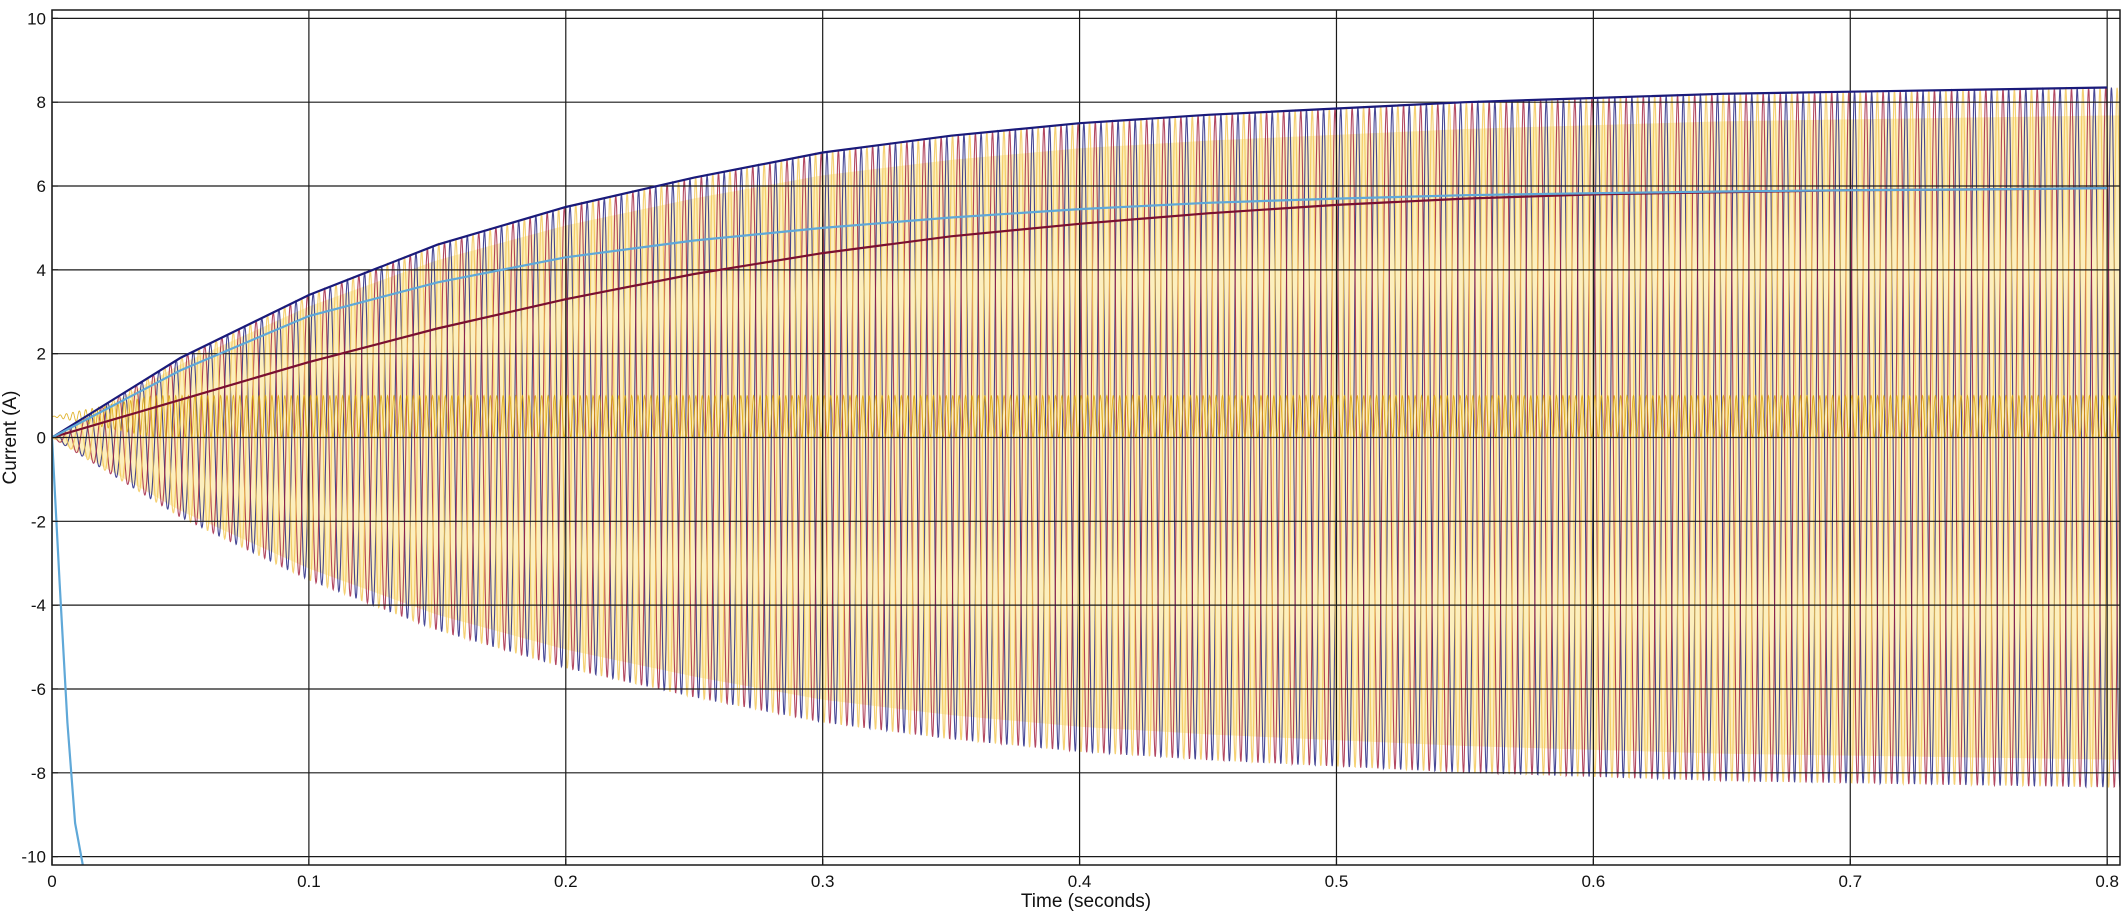 This screenshot has width=2128, height=915. What do you see at coordinates (38, 605) in the screenshot?
I see `y-tick-label-3: -4` at bounding box center [38, 605].